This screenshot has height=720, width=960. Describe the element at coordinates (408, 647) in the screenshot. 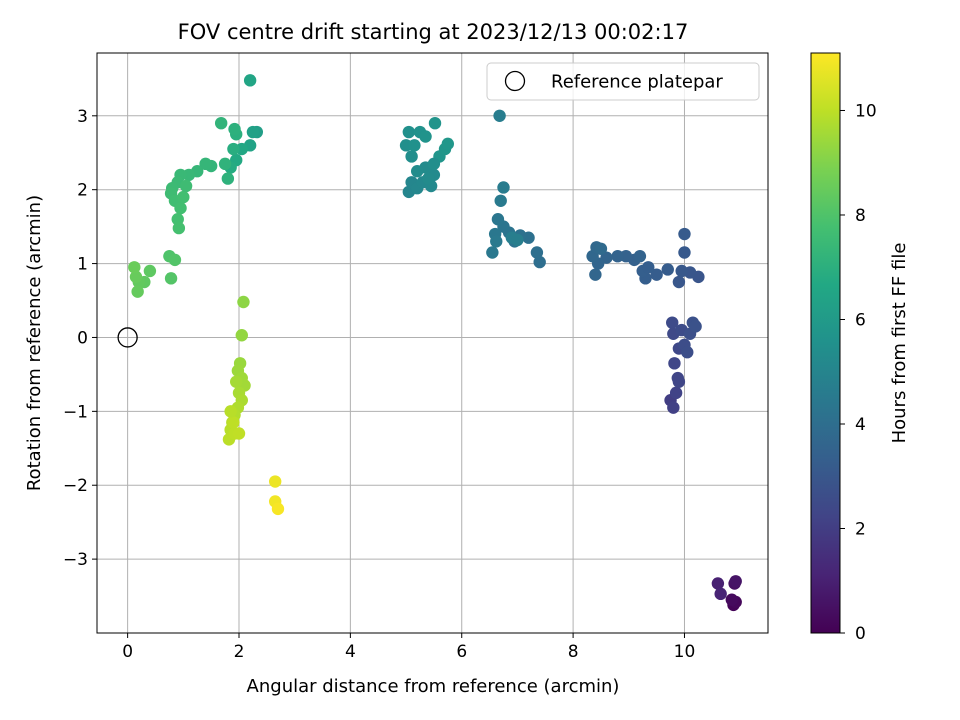

I see `x-axis-ticks: 0 2 4 6 8 10` at that location.